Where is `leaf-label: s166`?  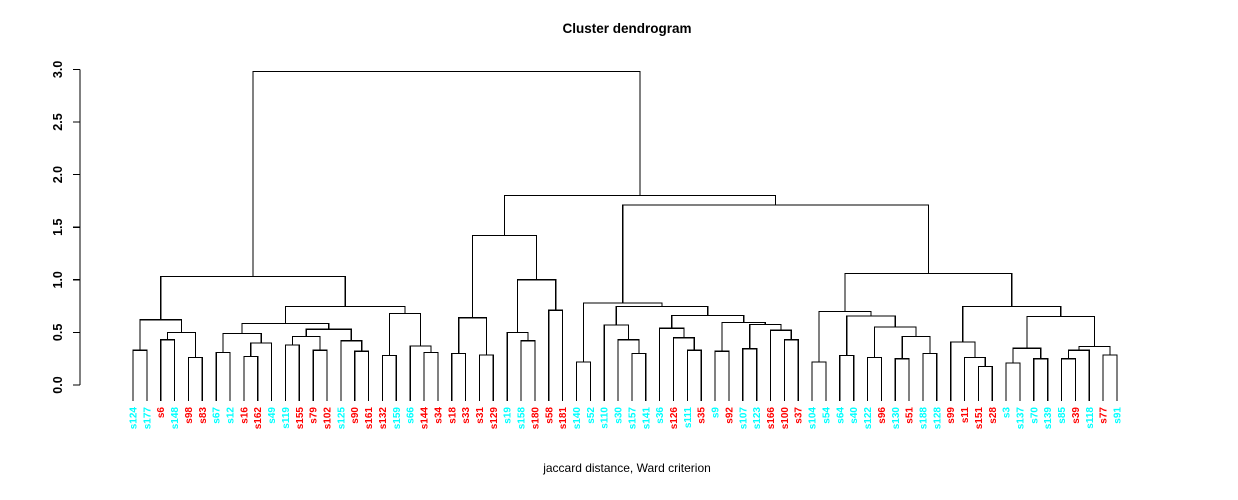
leaf-label: s166 is located at coordinates (771, 418).